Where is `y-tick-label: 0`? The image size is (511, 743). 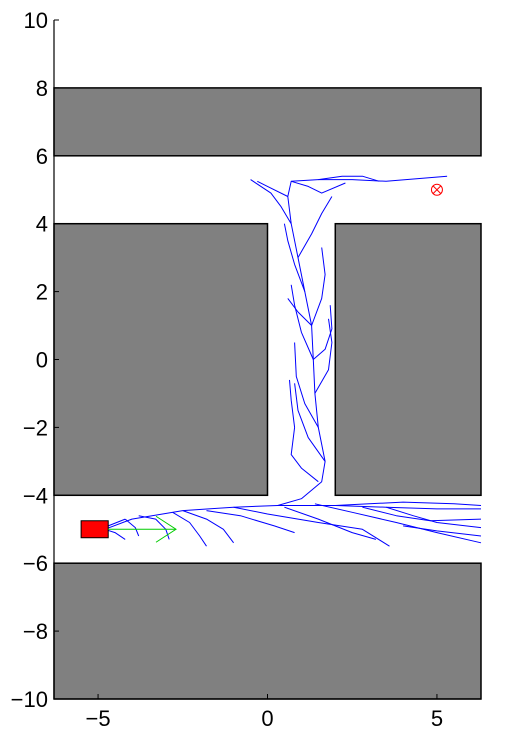
y-tick-label: 0 is located at coordinates (42, 360).